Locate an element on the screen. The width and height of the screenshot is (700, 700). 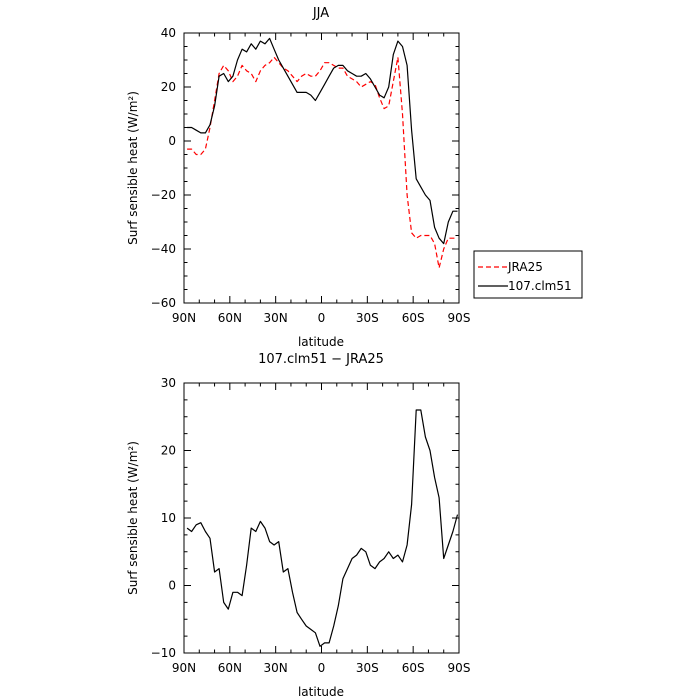
top-chart-series is located at coordinates (322, 153).